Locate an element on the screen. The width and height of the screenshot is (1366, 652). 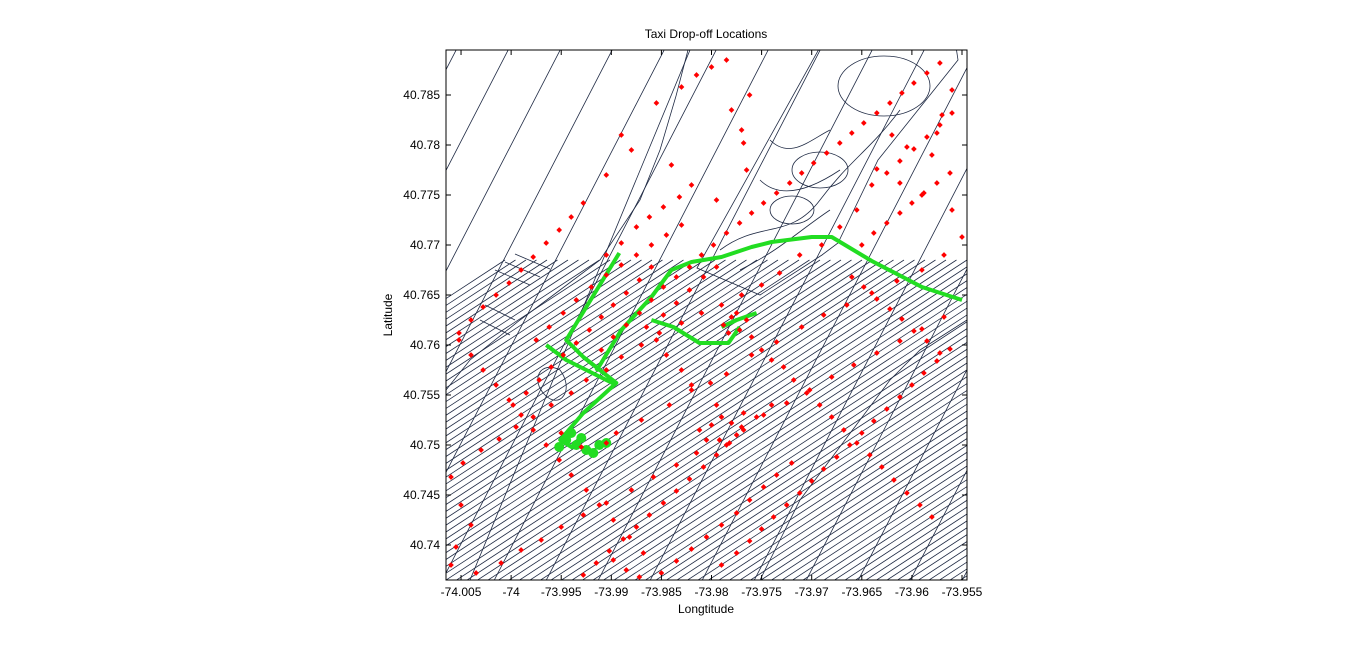
x-tick-label: -73.955 is located at coordinates (962, 592).